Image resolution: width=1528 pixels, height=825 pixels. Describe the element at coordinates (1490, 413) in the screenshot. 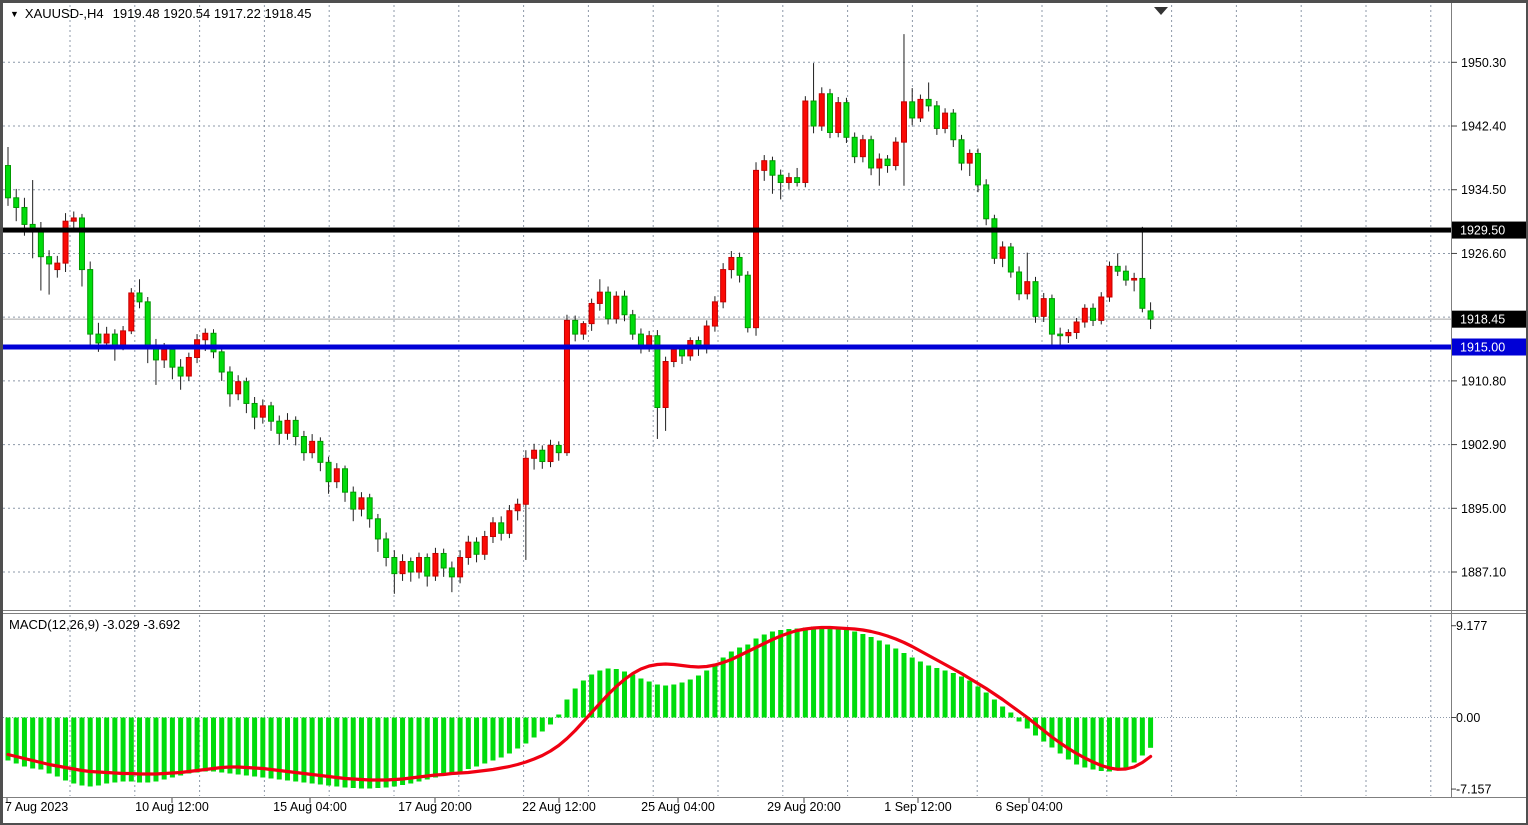

I see `price-axis` at that location.